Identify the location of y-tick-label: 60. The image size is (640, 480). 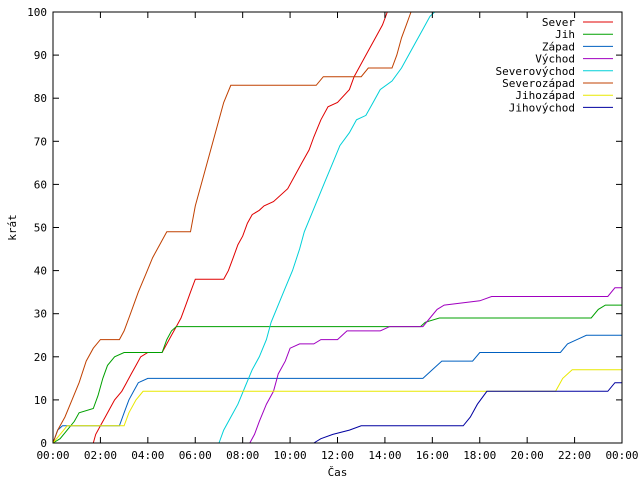
(40, 184).